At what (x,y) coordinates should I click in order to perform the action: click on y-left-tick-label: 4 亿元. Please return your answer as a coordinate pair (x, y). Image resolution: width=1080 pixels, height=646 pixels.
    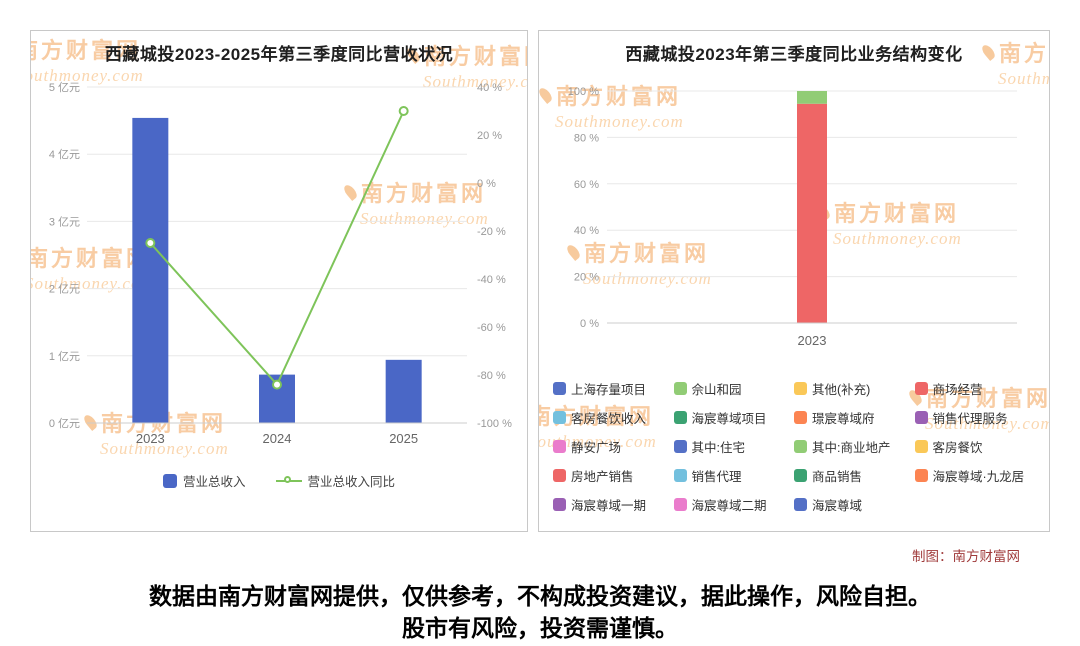
    Looking at the image, I should click on (64, 154).